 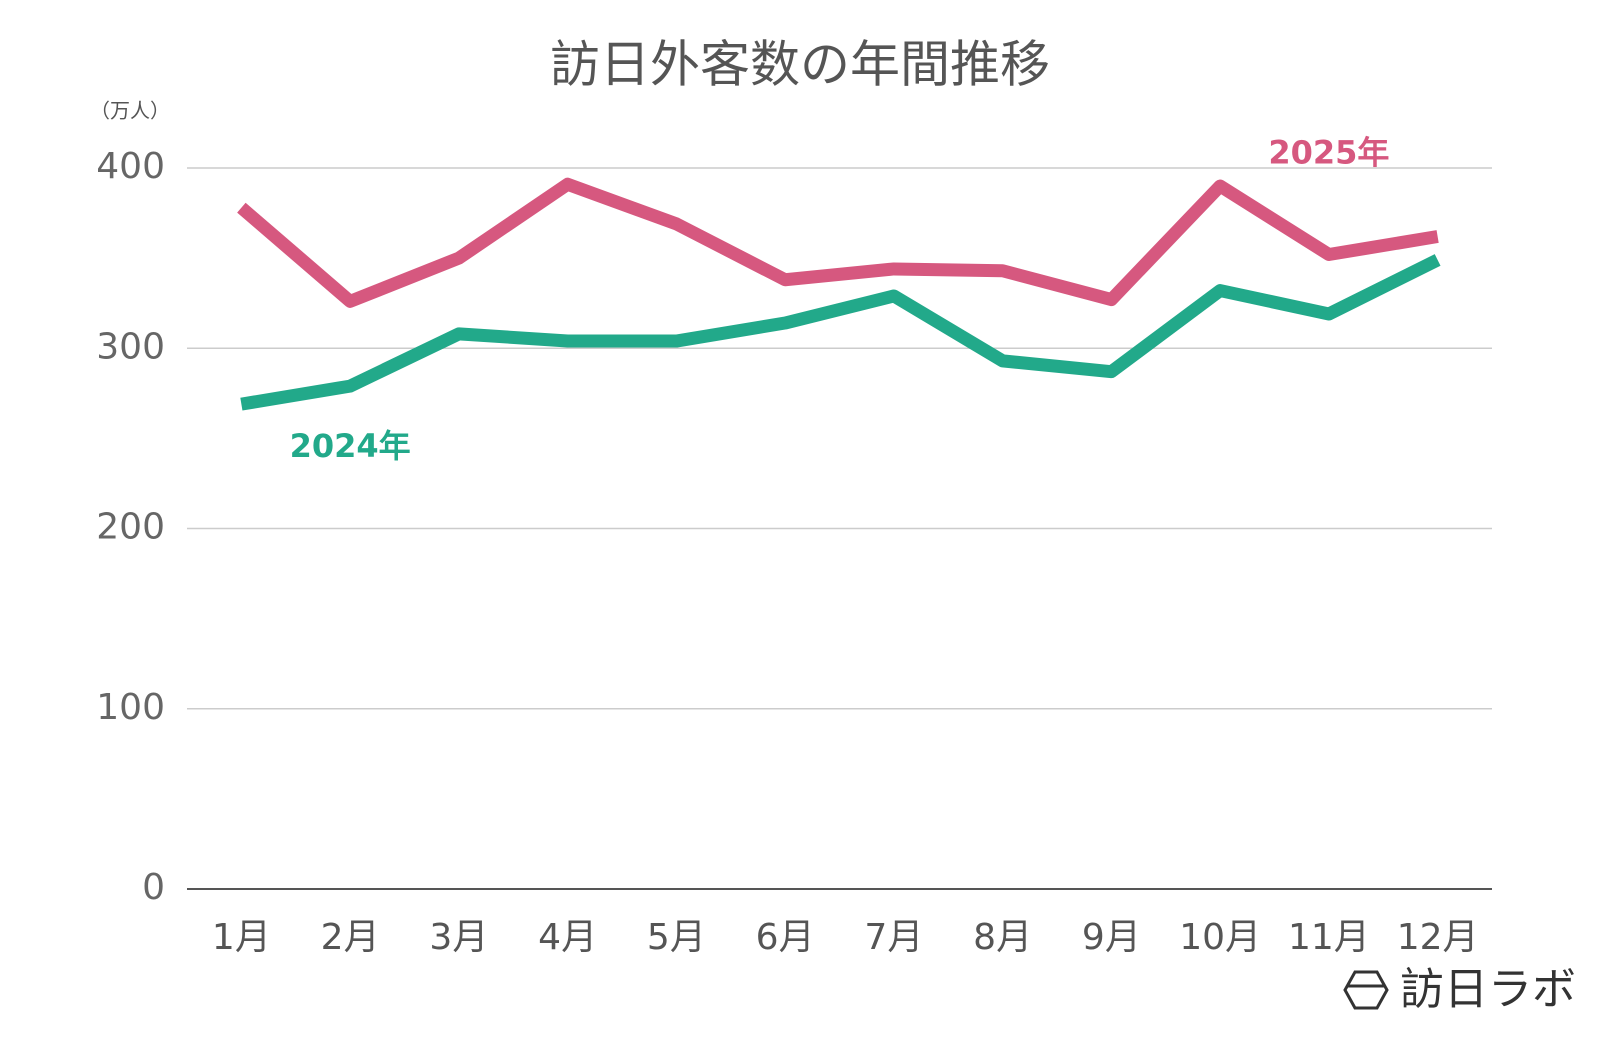 What do you see at coordinates (458, 937) in the screenshot?
I see `x-tick-label: 3月` at bounding box center [458, 937].